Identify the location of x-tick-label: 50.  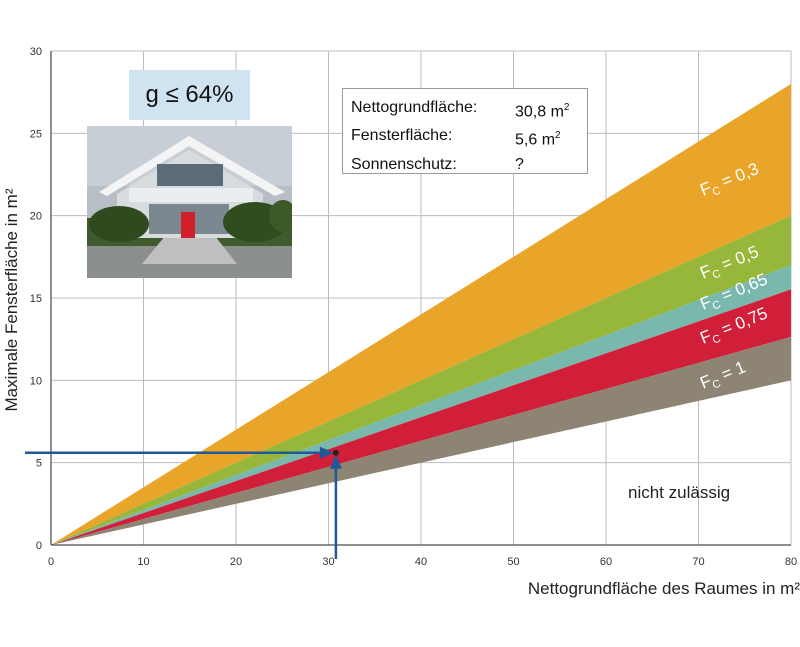
(513, 562).